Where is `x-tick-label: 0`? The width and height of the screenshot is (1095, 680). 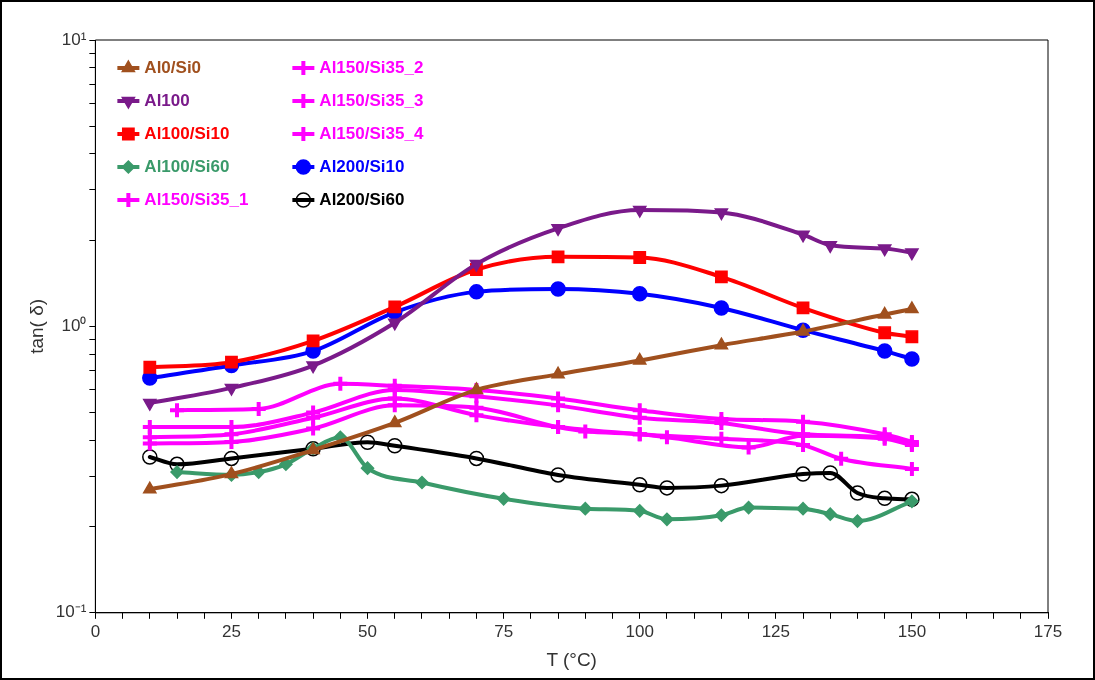
x-tick-label: 0 is located at coordinates (95, 631).